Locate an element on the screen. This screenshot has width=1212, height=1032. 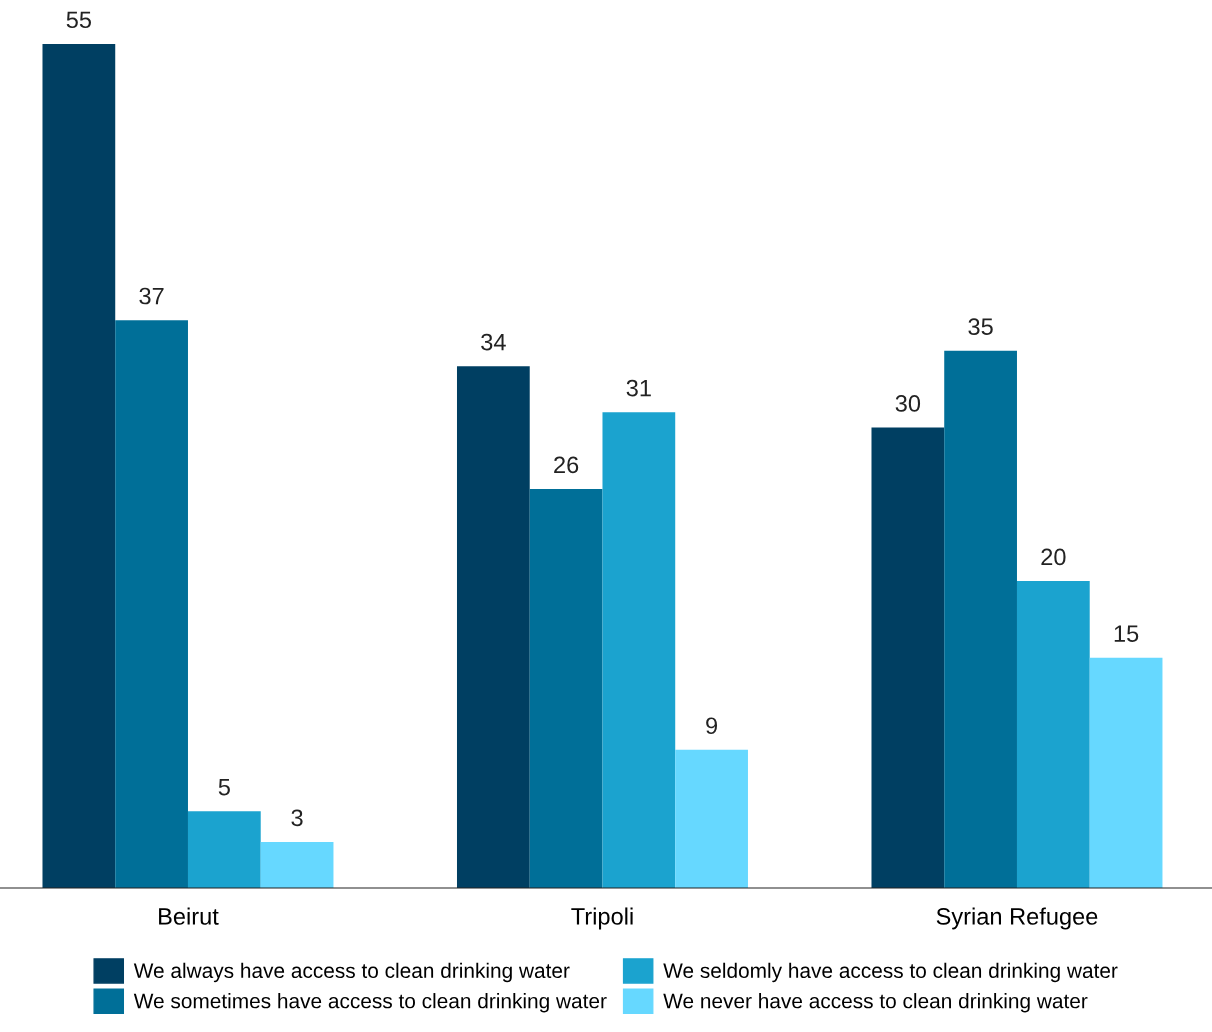
data-label: 55 is located at coordinates (78, 20).